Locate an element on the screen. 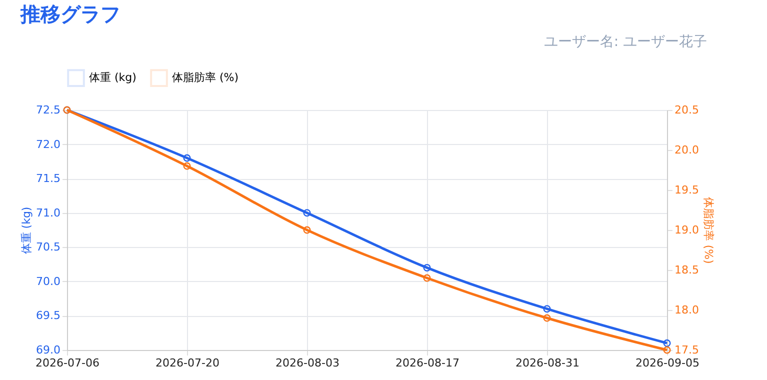 This screenshot has width=767, height=380. x-tick-label: 2026-08-31 is located at coordinates (548, 363).